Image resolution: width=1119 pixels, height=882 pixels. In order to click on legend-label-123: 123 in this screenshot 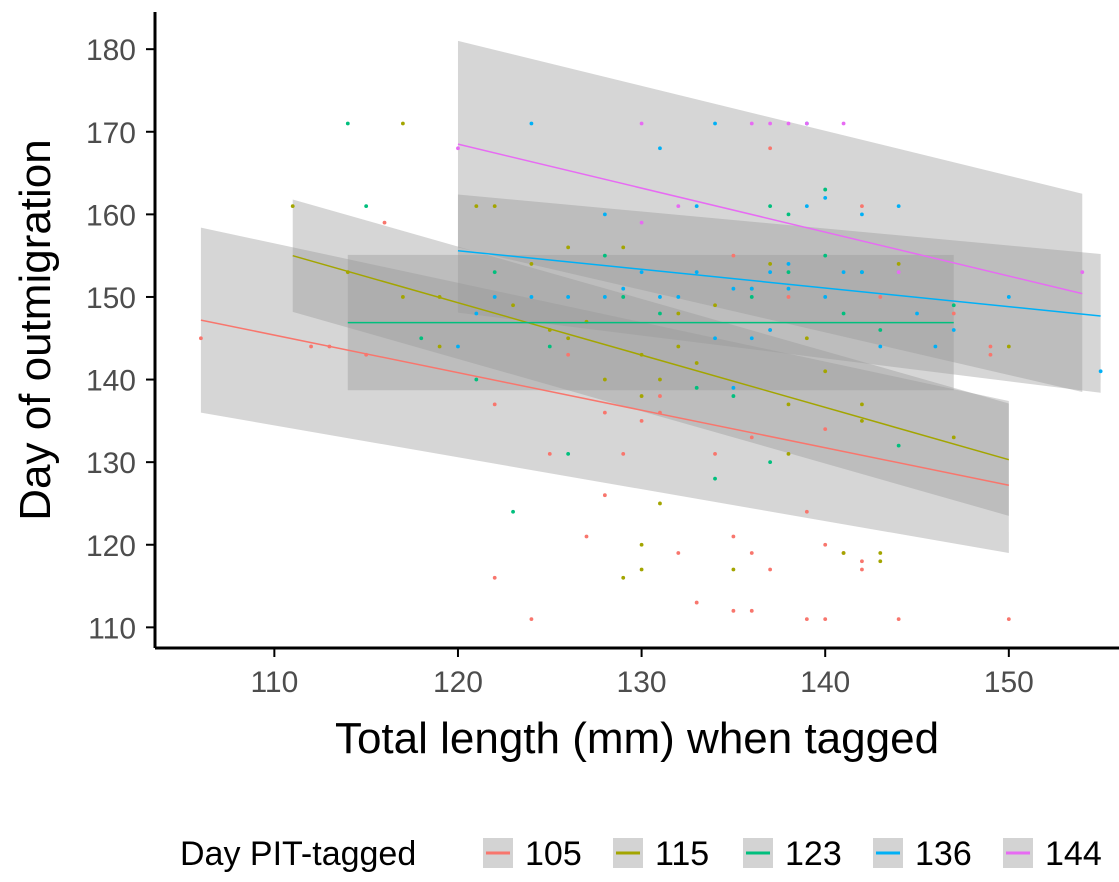, I will do `click(813, 854)`.